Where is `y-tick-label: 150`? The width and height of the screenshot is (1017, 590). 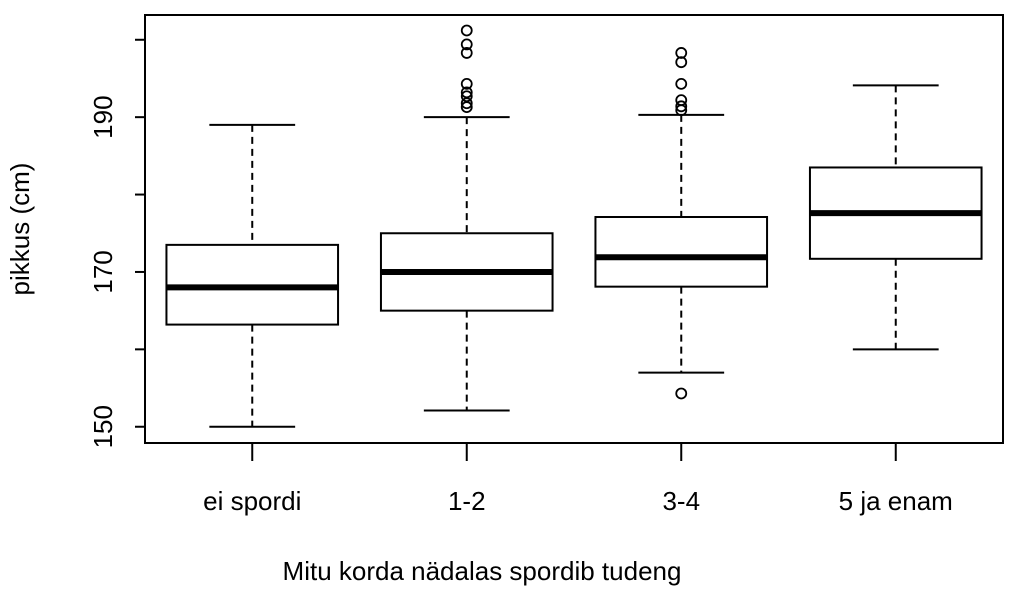 y-tick-label: 150 is located at coordinates (103, 426).